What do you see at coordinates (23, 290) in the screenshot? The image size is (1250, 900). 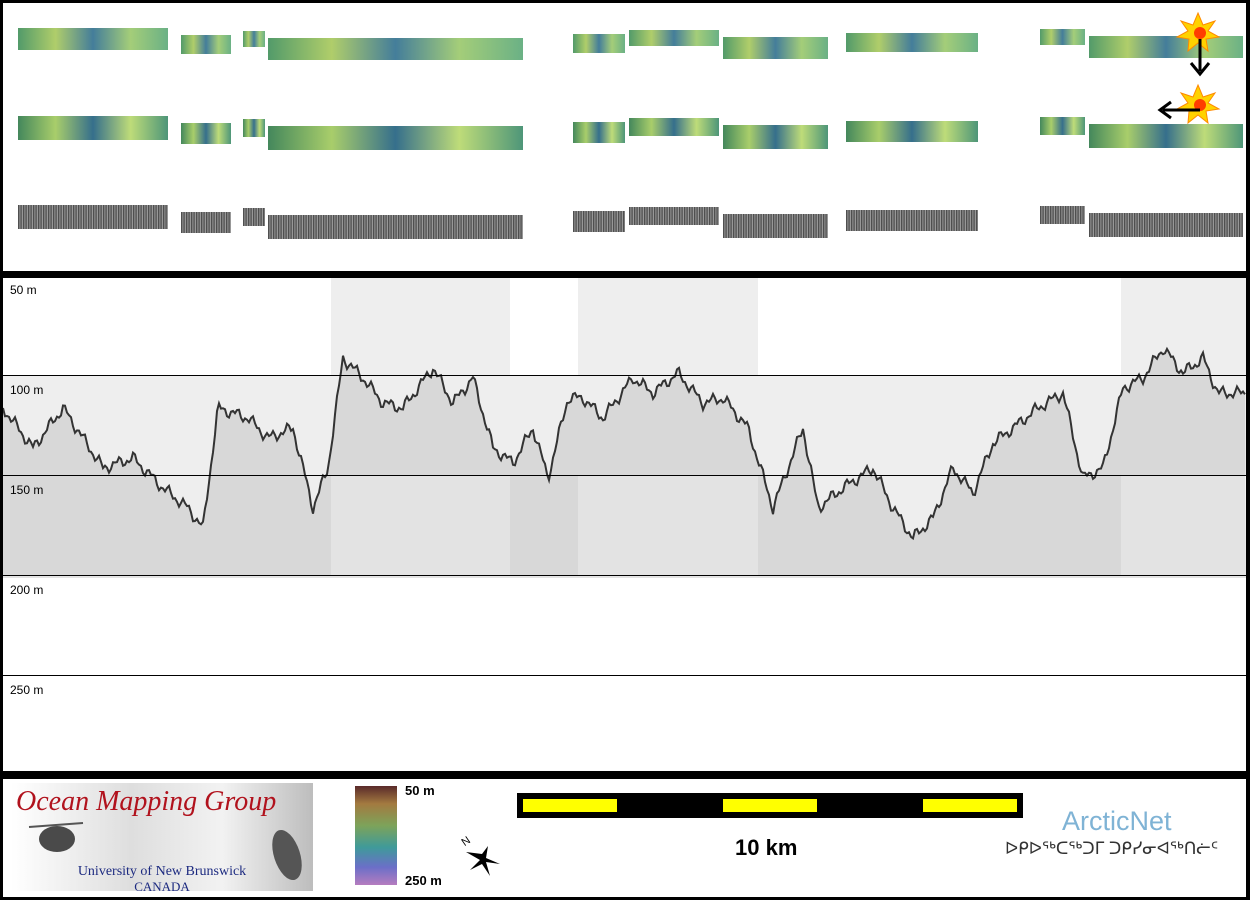 I see `depth-label-50: 50 m` at bounding box center [23, 290].